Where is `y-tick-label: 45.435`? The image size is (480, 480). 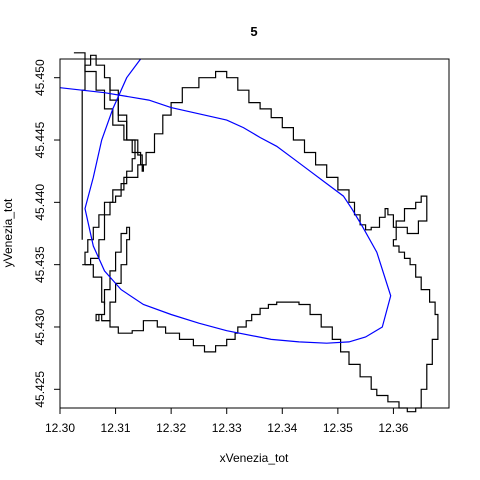
y-tick-label: 45.435 is located at coordinates (40, 264).